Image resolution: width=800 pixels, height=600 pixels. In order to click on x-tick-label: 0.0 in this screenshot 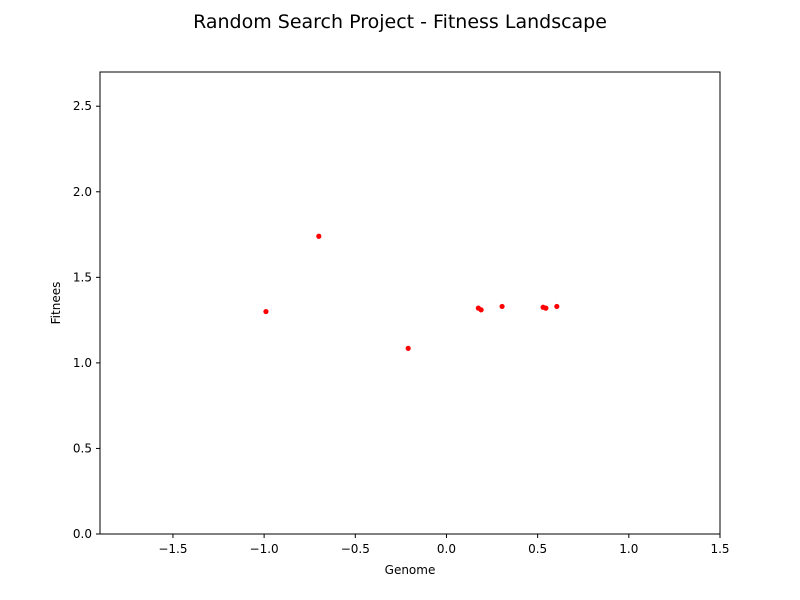, I will do `click(446, 549)`.